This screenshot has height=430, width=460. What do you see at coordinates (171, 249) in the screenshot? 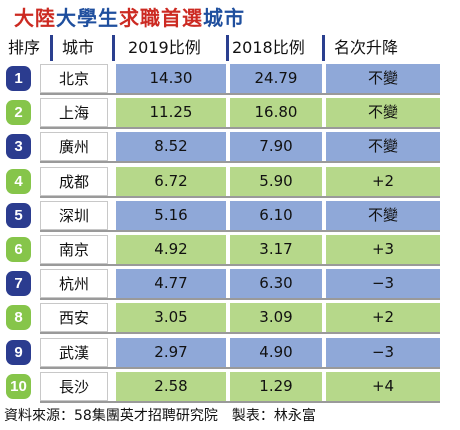
I see `value-2019-cell: 4.92` at bounding box center [171, 249].